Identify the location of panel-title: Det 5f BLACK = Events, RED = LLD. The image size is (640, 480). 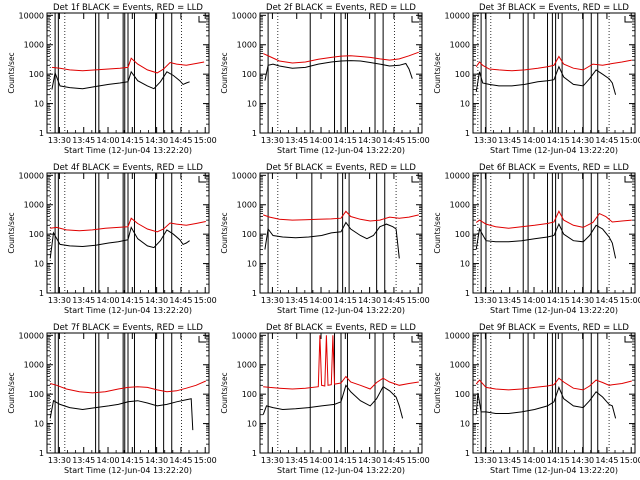
(341, 168).